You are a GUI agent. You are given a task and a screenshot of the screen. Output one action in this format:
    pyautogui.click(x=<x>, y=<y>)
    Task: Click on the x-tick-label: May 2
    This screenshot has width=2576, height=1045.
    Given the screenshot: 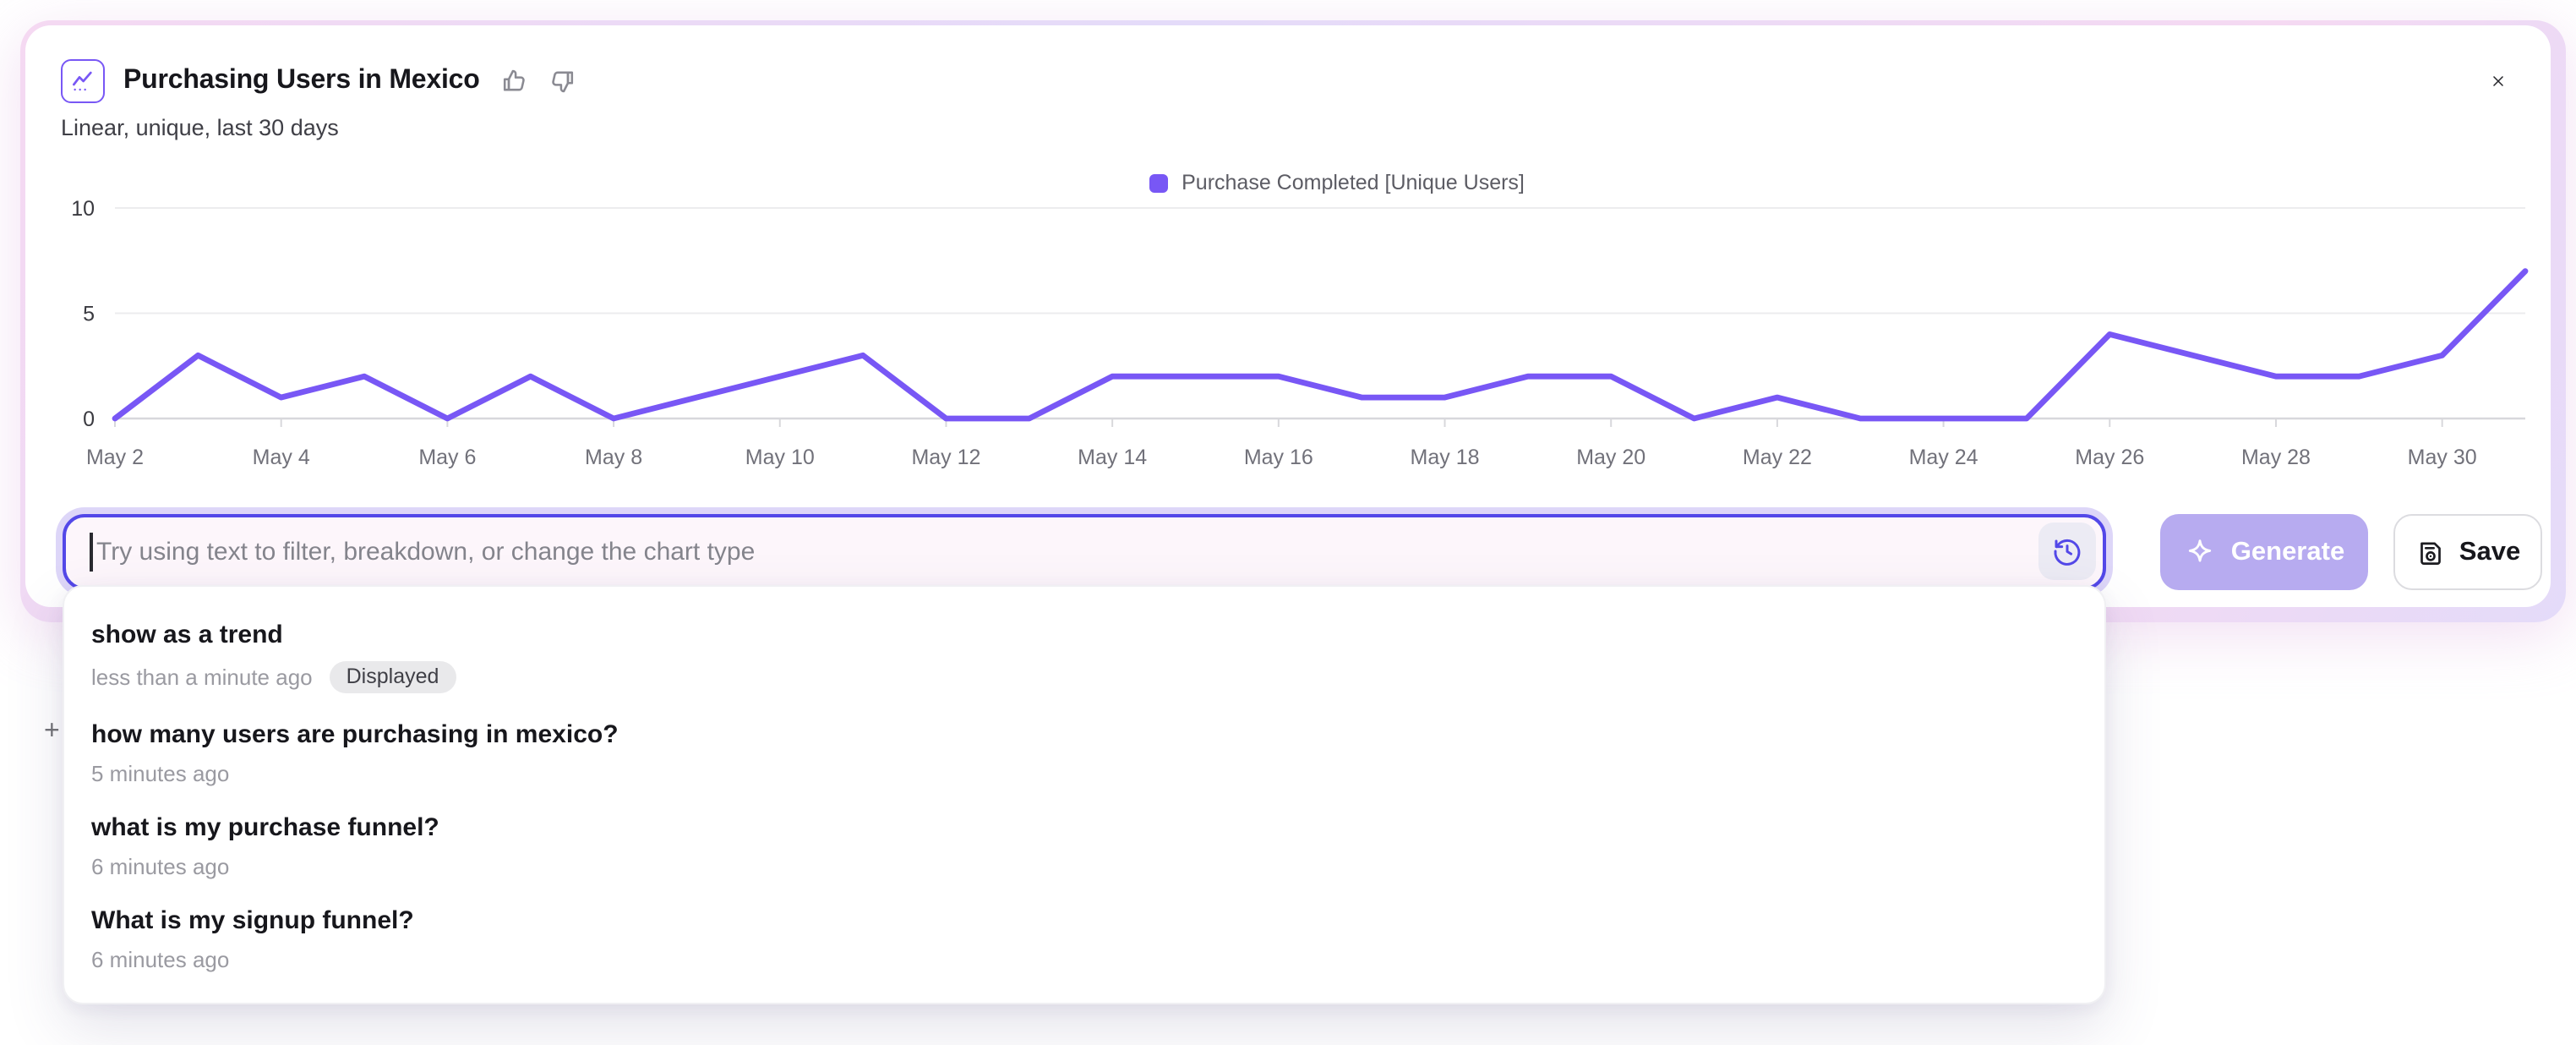 What is the action you would take?
    pyautogui.click(x=115, y=457)
    